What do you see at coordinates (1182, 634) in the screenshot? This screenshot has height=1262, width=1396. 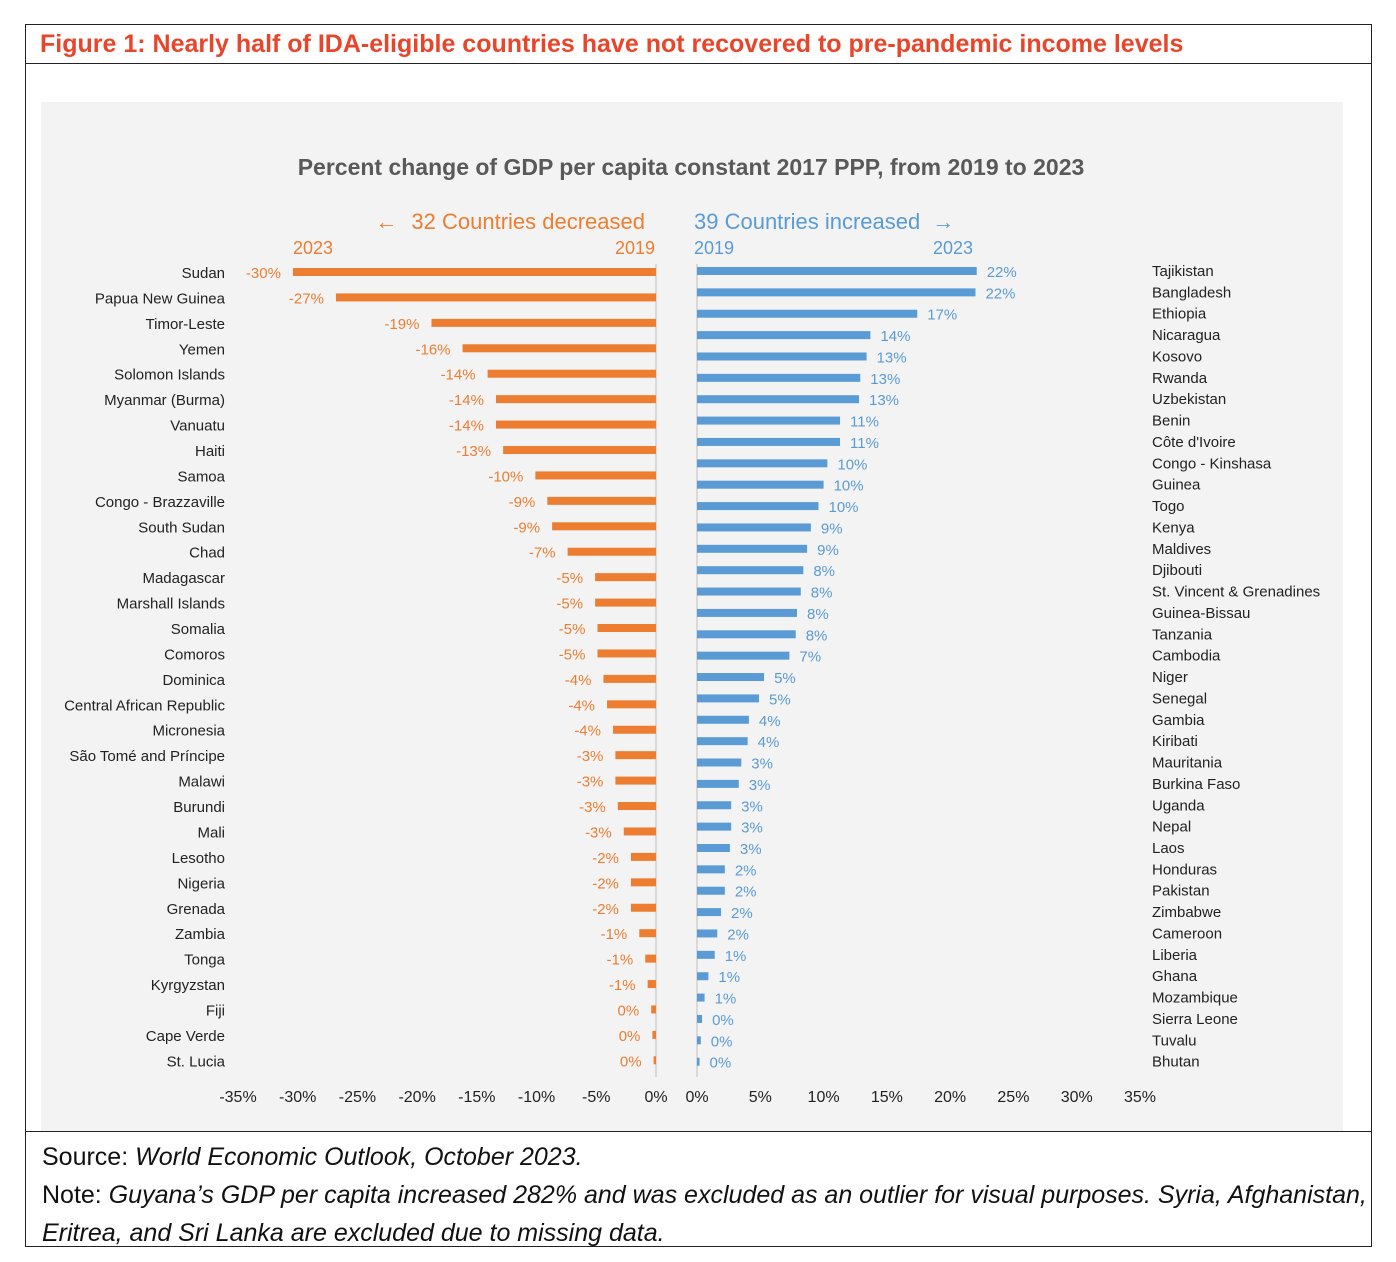 I see `right-category-label: Tanzania` at bounding box center [1182, 634].